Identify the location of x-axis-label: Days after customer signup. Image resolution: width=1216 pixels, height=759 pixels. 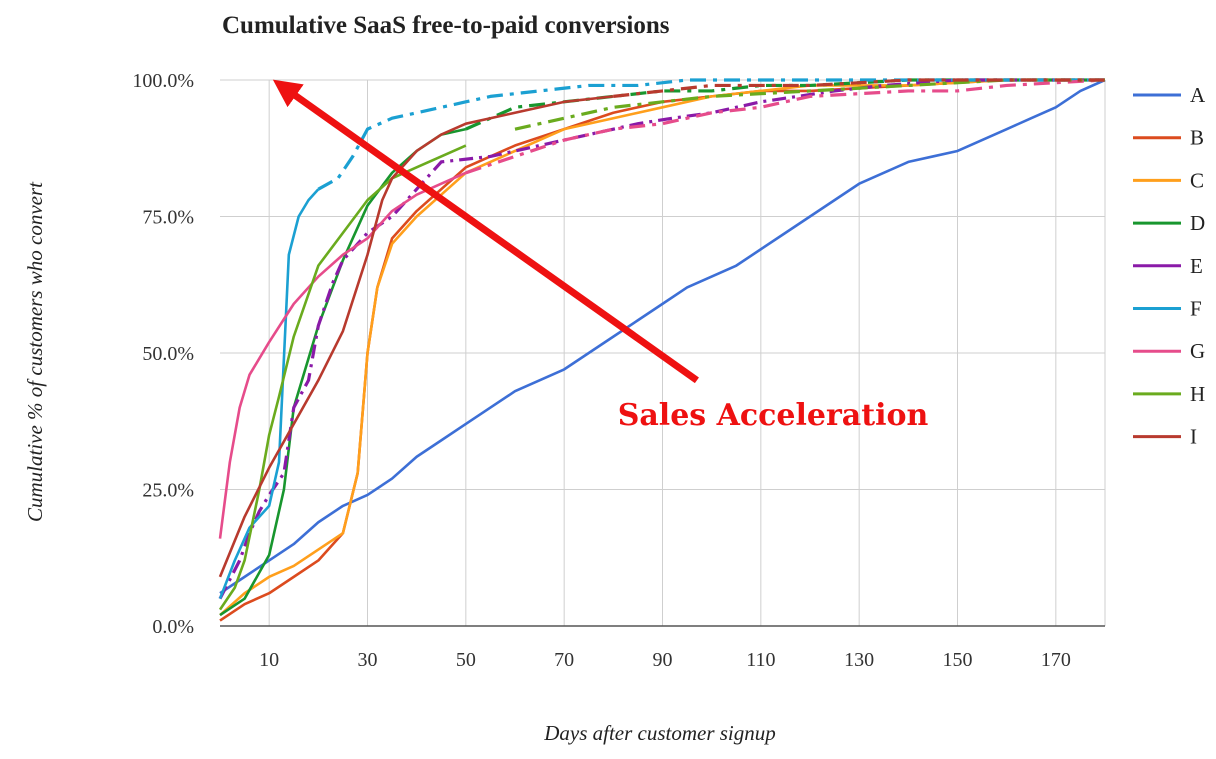
(659, 733).